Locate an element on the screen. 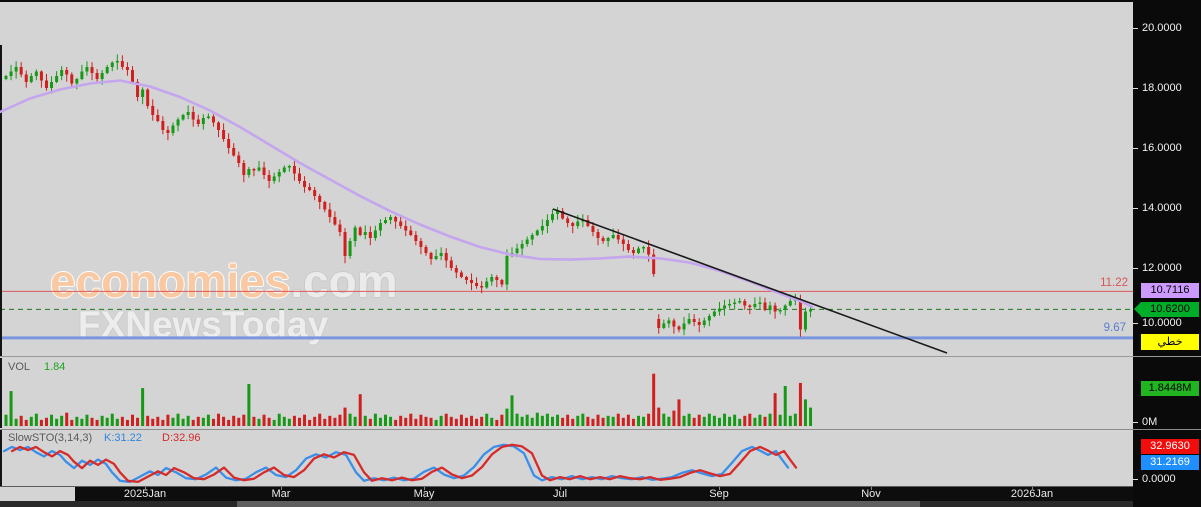 Image resolution: width=1201 pixels, height=507 pixels. horizontal-scrollbar-track is located at coordinates (566, 504).